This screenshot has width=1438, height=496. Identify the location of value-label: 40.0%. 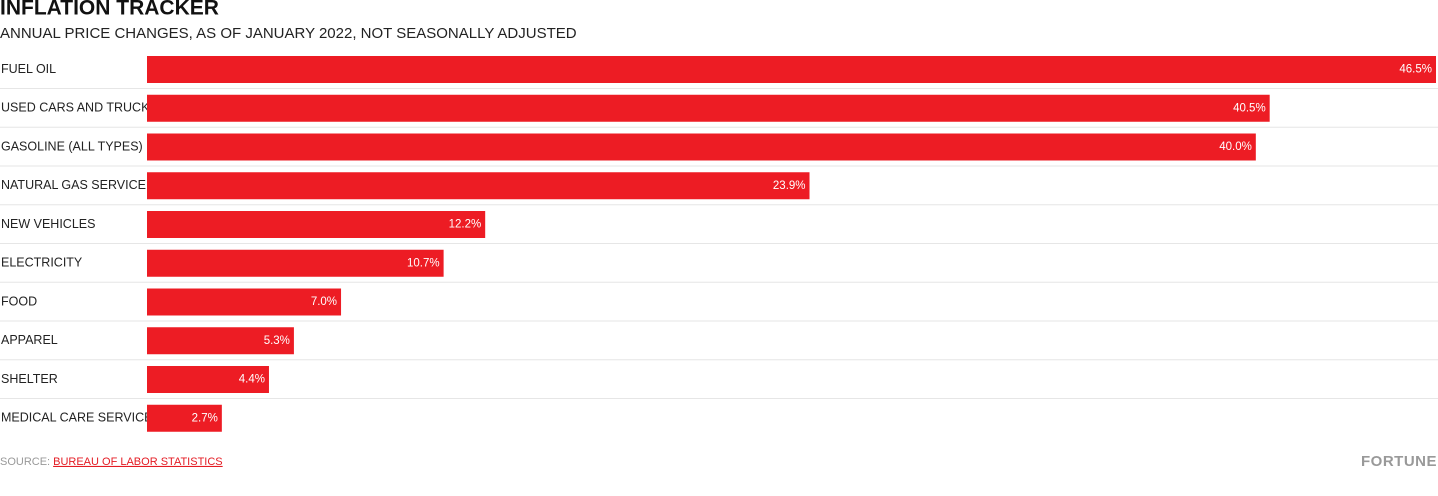
(1235, 147).